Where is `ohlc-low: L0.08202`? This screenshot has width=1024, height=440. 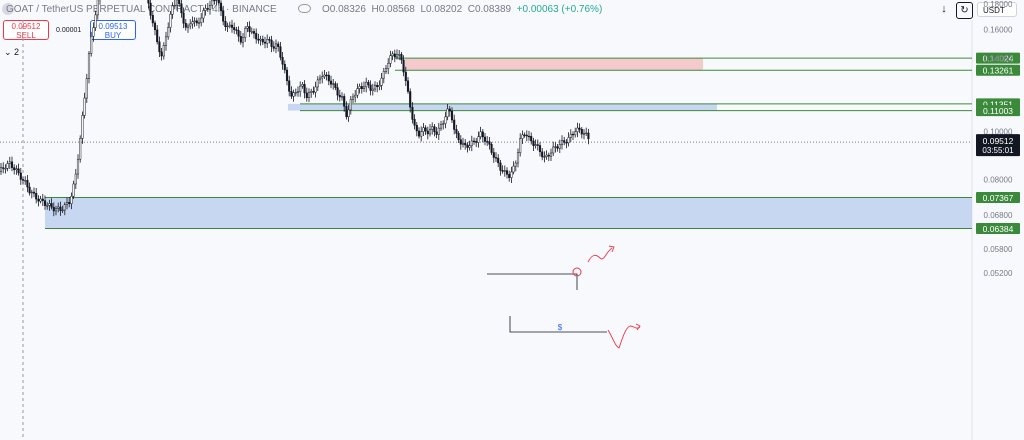 ohlc-low: L0.08202 is located at coordinates (441, 9).